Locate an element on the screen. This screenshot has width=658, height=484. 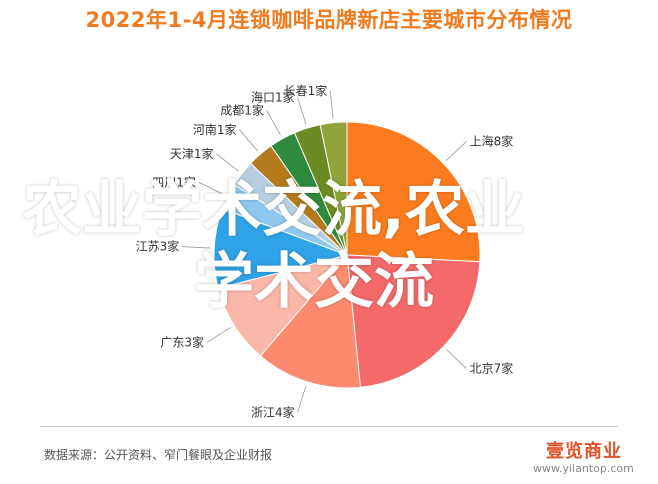
brand-url: www.yilantop.com is located at coordinates (583, 468).